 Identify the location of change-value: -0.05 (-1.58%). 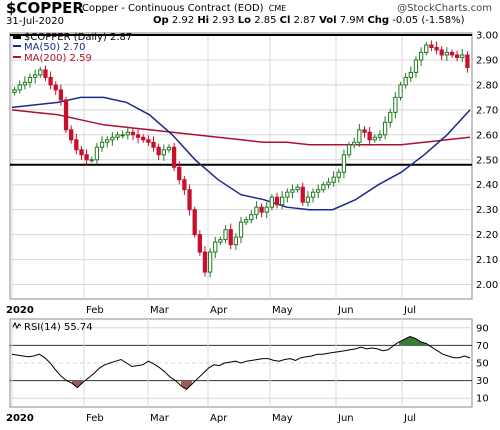
(428, 20).